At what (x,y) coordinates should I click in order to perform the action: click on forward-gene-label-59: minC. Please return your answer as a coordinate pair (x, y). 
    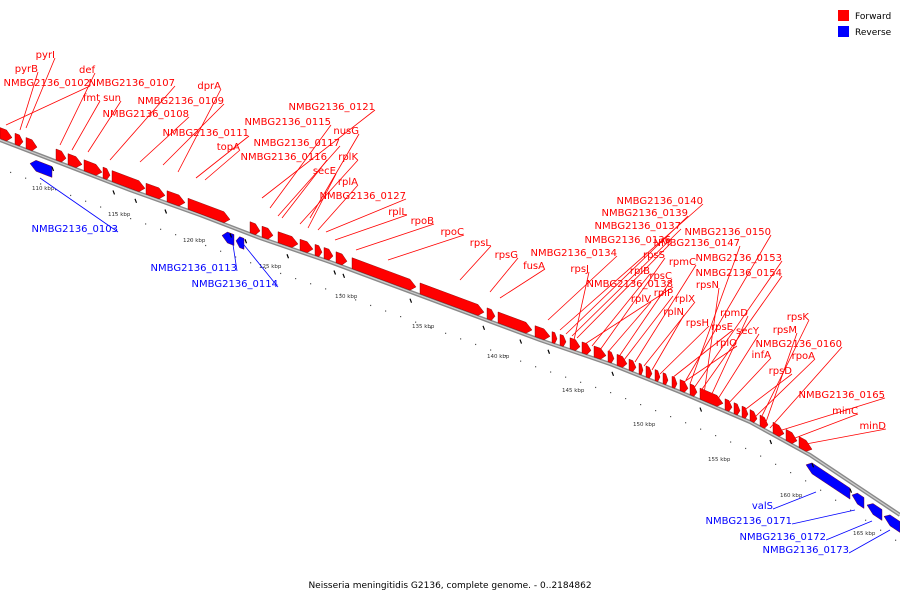
    Looking at the image, I should click on (845, 411).